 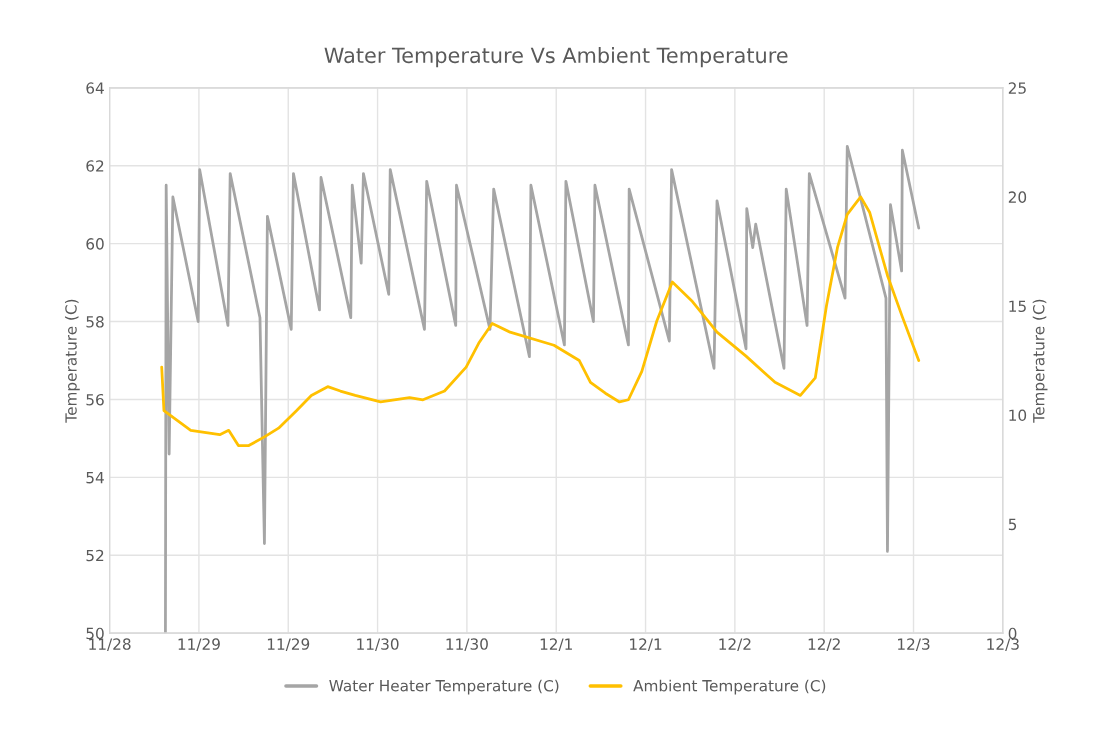 What do you see at coordinates (444, 687) in the screenshot?
I see `legend-label: Water Heater Temperature (C)` at bounding box center [444, 687].